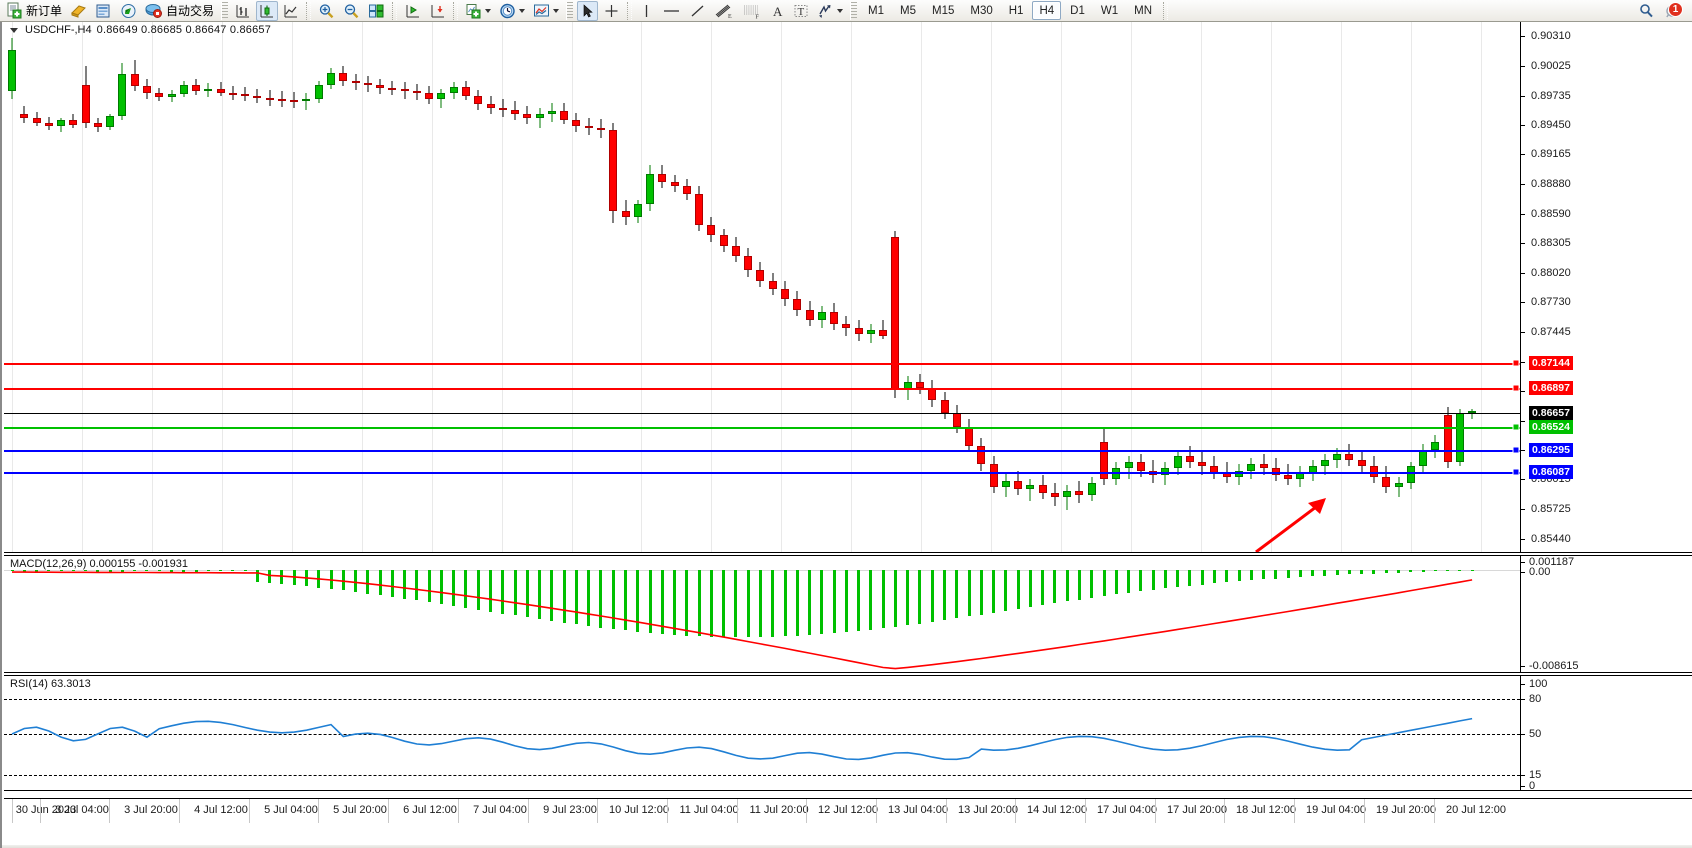 Image resolution: width=1692 pixels, height=848 pixels. I want to click on rsi-axis: 100 80 50 15 0, so click(1606, 734).